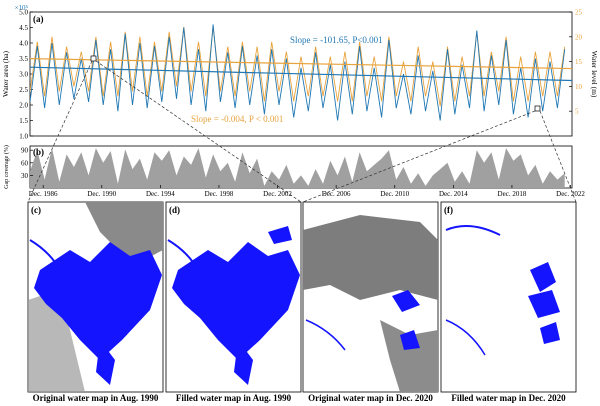 This screenshot has height=406, width=600. What do you see at coordinates (237, 119) in the screenshot?
I see `water-level-slope-annotation: Slope = -0.004, P < 0.001` at bounding box center [237, 119].